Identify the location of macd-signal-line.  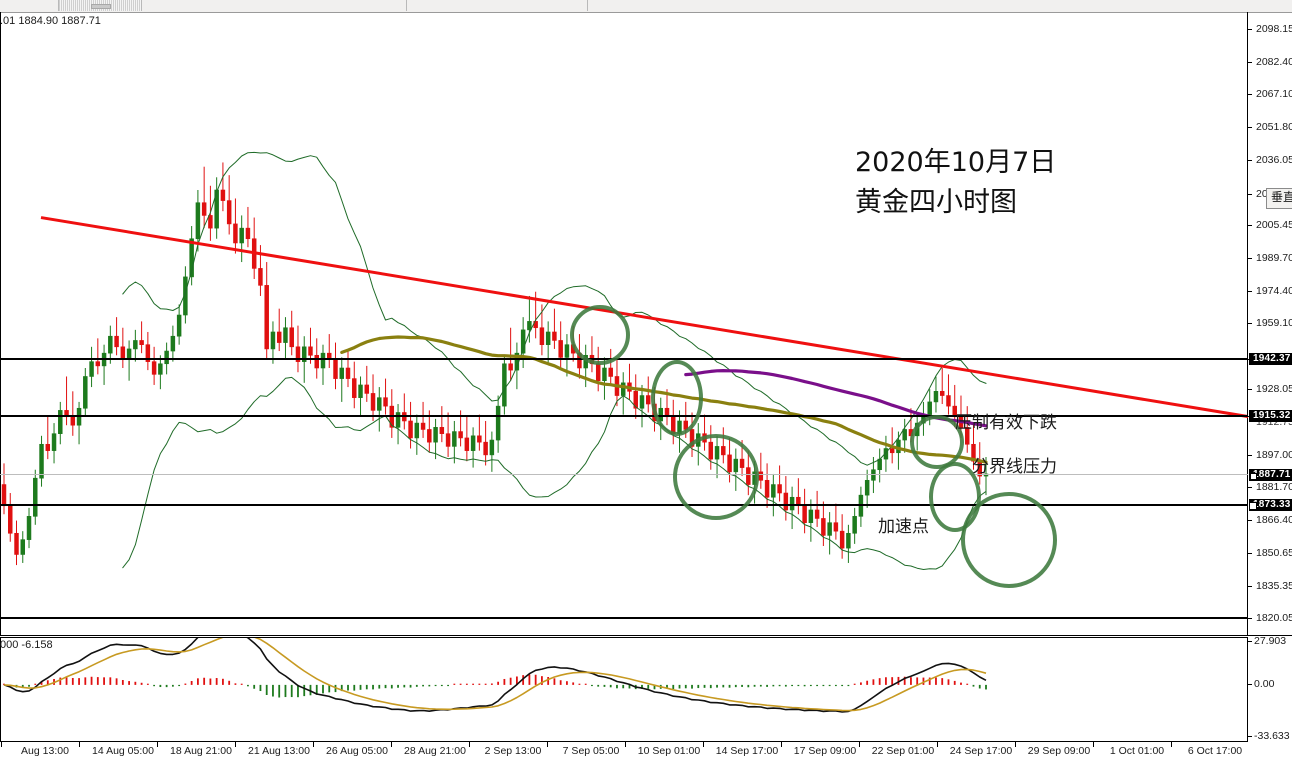
(495, 675).